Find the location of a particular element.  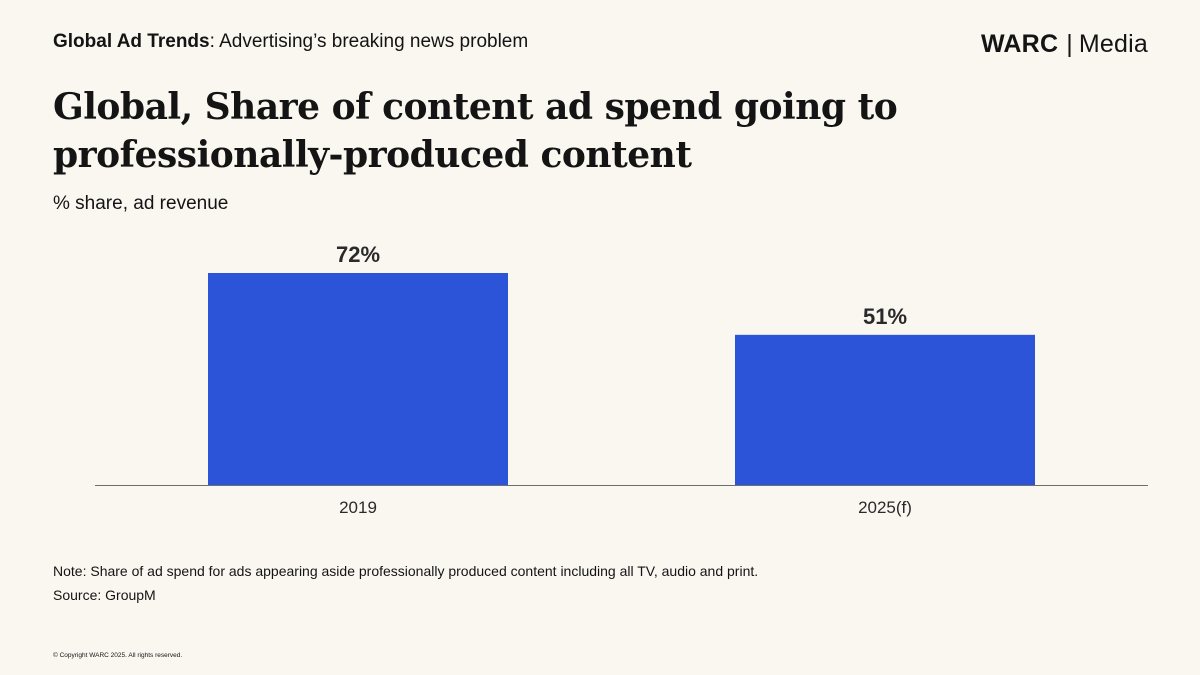

chart-source: Source: GroupM is located at coordinates (104, 595).